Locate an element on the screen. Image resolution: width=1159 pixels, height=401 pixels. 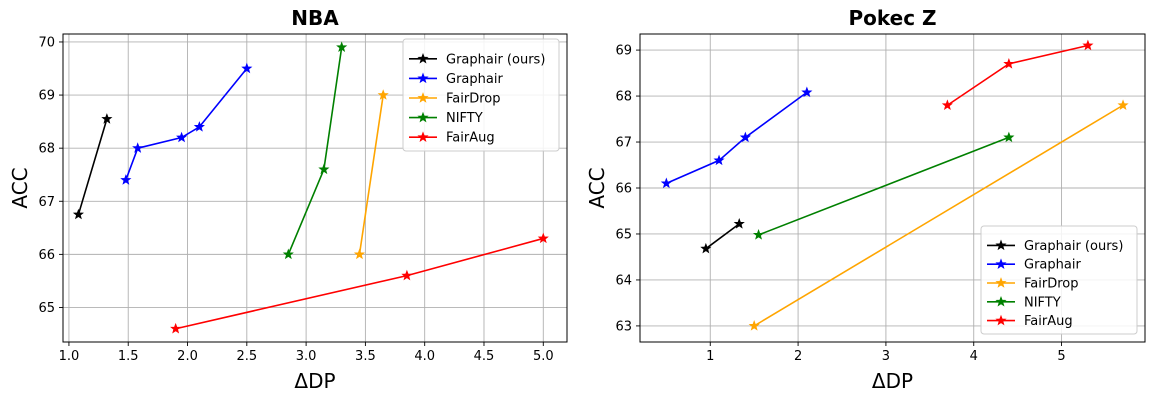
x-tick-label: 3.5 is located at coordinates (365, 356).